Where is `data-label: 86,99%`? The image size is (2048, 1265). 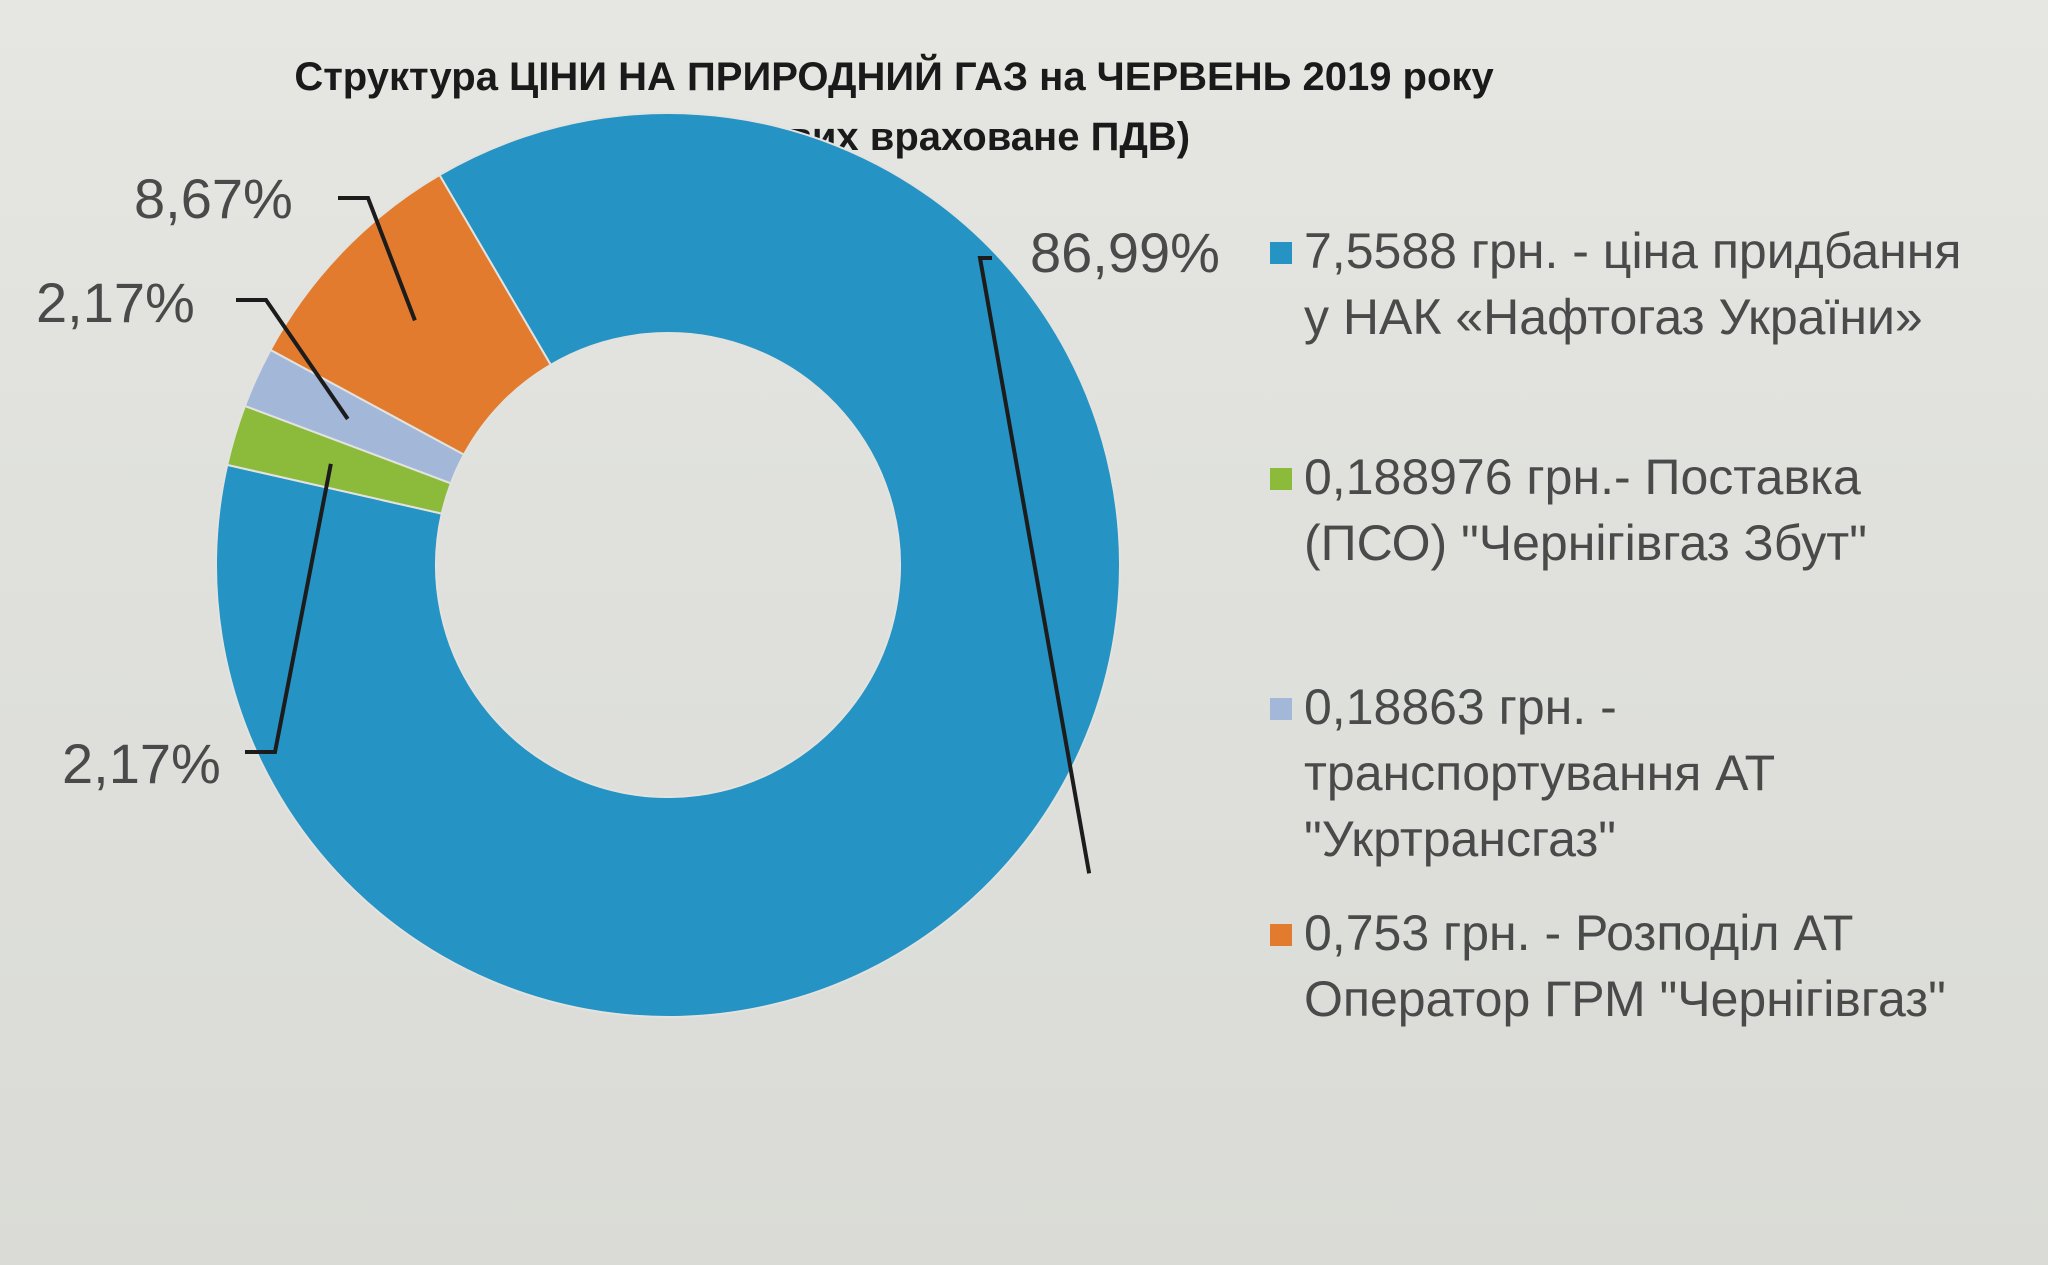 data-label: 86,99% is located at coordinates (1125, 252).